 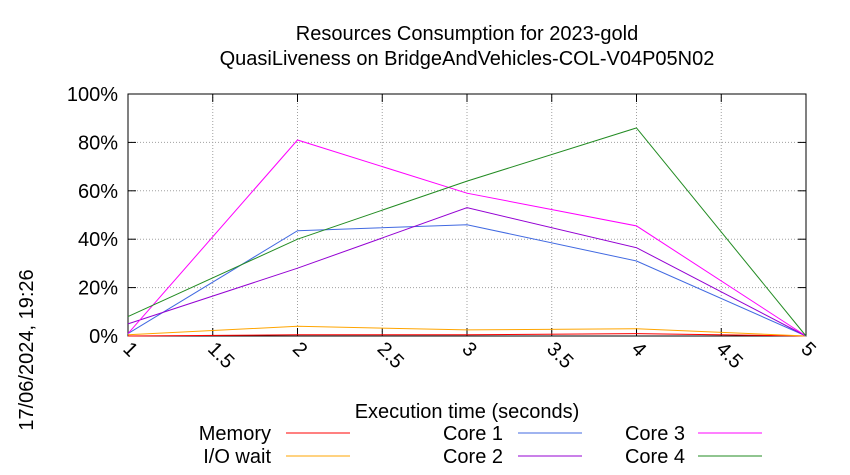 I want to click on series-line-i-o-wait, so click(x=467, y=331).